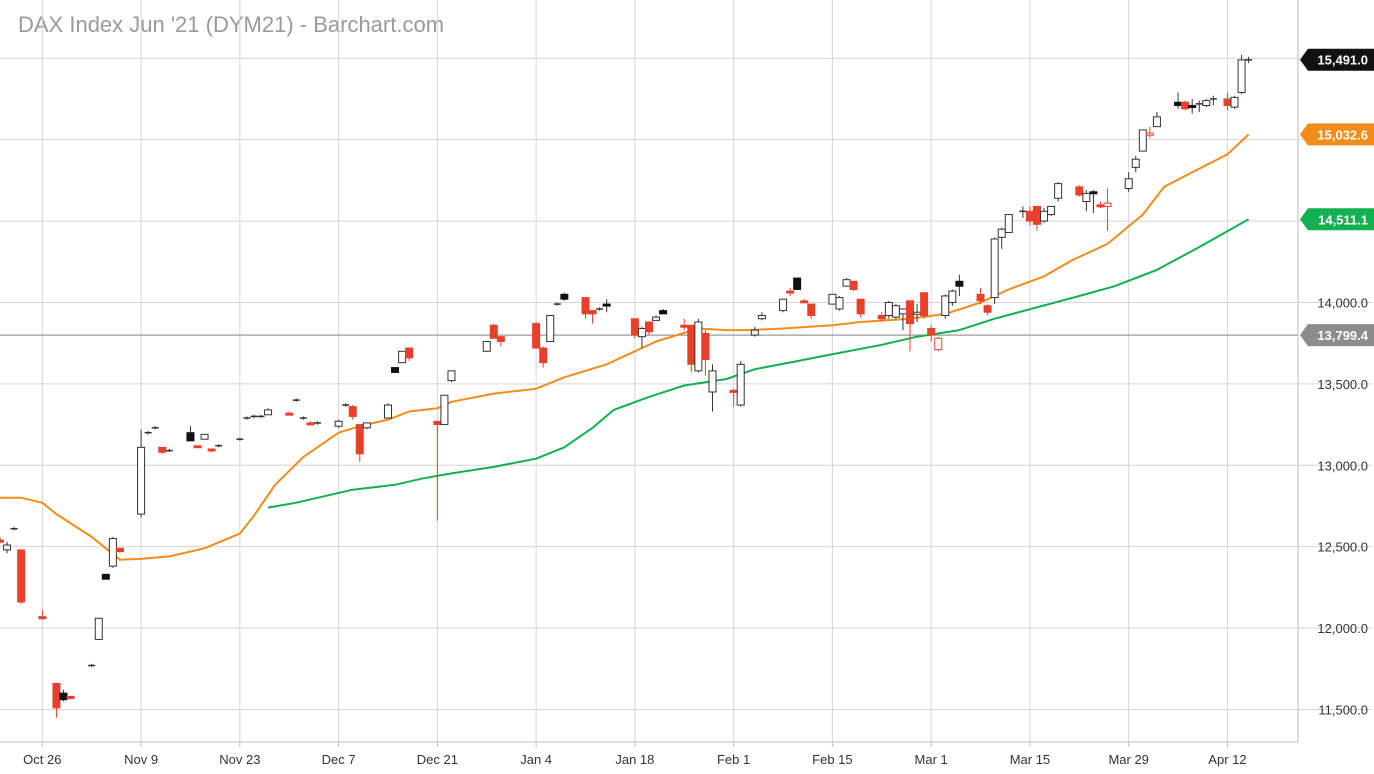 This screenshot has height=774, width=1374. Describe the element at coordinates (1342, 335) in the screenshot. I see `price-badge-label: 13,799.4` at that location.